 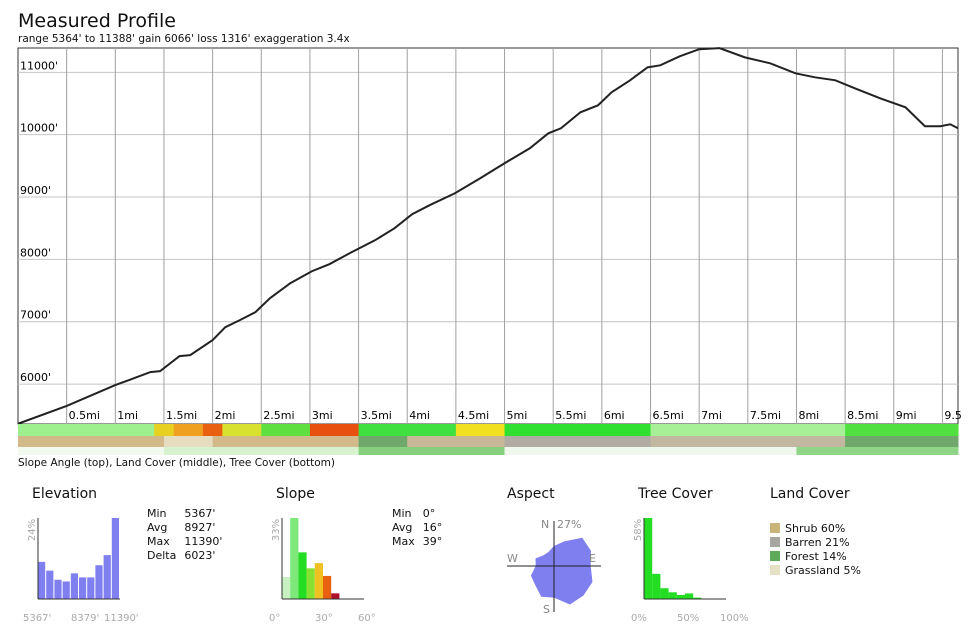 What do you see at coordinates (638, 530) in the screenshot?
I see `y-max-label: 58%` at bounding box center [638, 530].